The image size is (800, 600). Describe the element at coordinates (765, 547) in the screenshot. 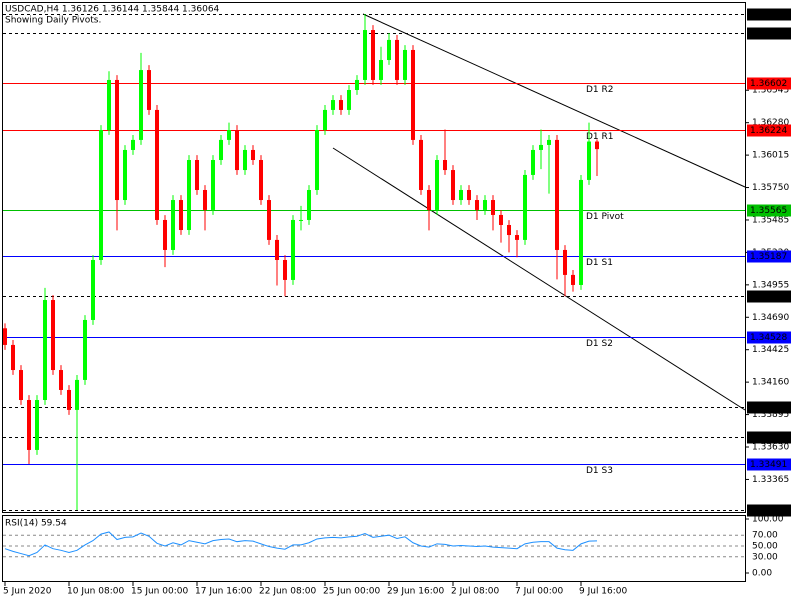

I see `rsi-tick-label: 50.00` at that location.